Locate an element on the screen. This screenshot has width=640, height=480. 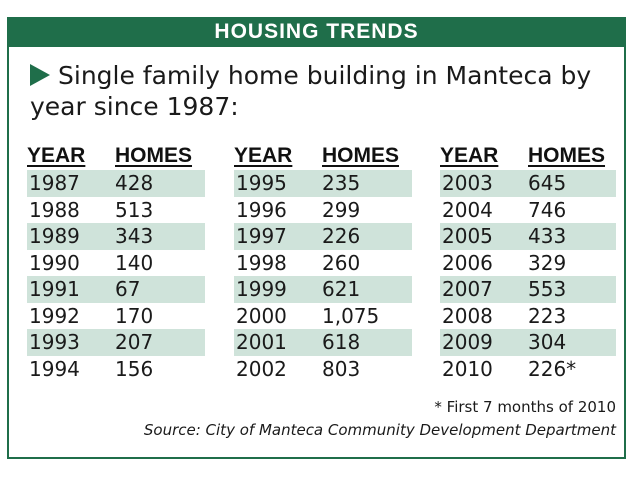
table-row: 1996 299 is located at coordinates (323, 210).